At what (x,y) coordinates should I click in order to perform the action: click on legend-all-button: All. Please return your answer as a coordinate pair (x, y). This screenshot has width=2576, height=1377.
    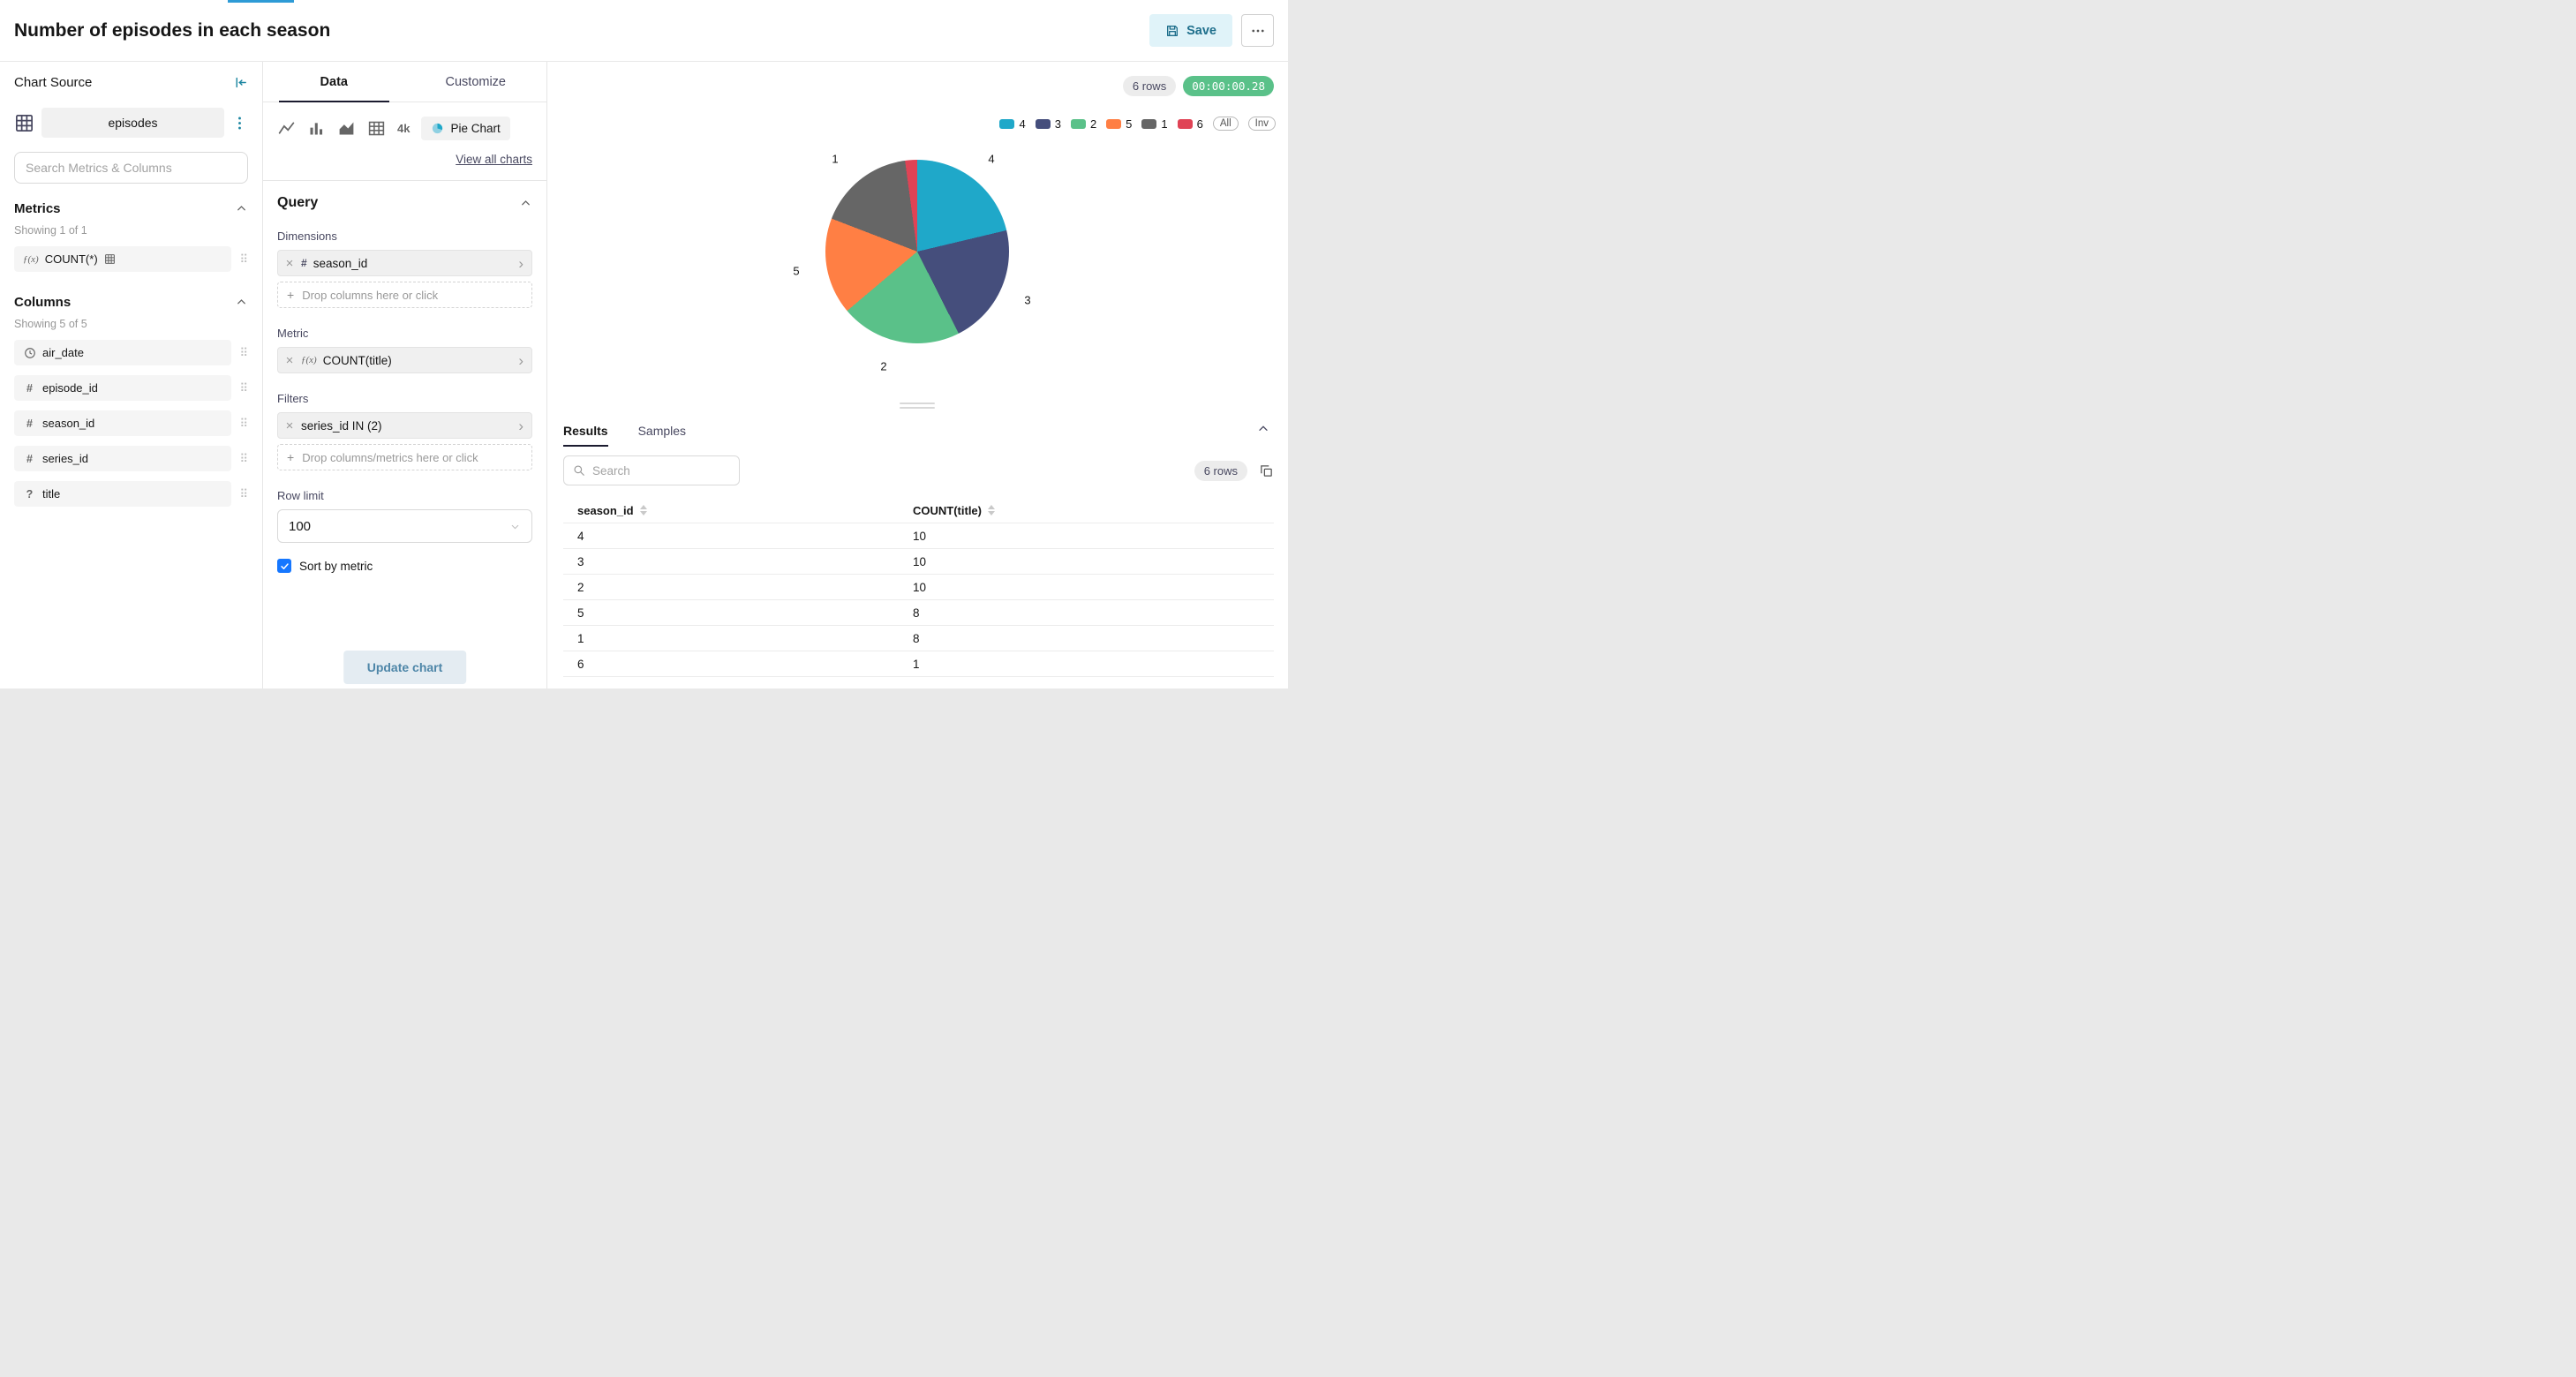
    Looking at the image, I should click on (1226, 124).